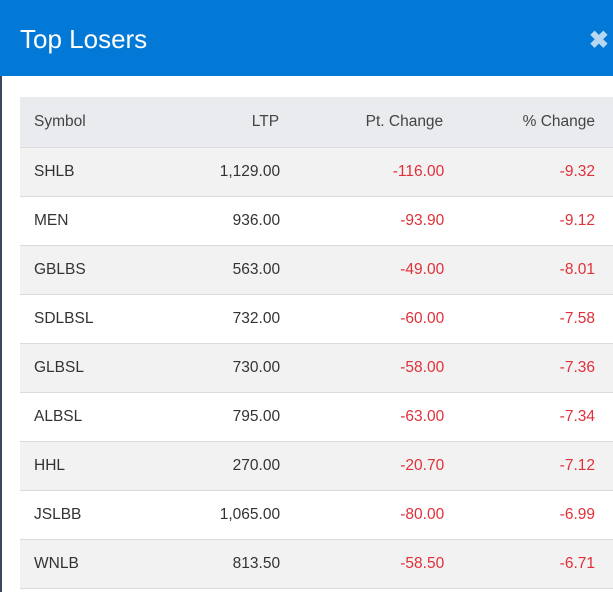  Describe the element at coordinates (230, 221) in the screenshot. I see `ltp-cell: 936.00` at that location.